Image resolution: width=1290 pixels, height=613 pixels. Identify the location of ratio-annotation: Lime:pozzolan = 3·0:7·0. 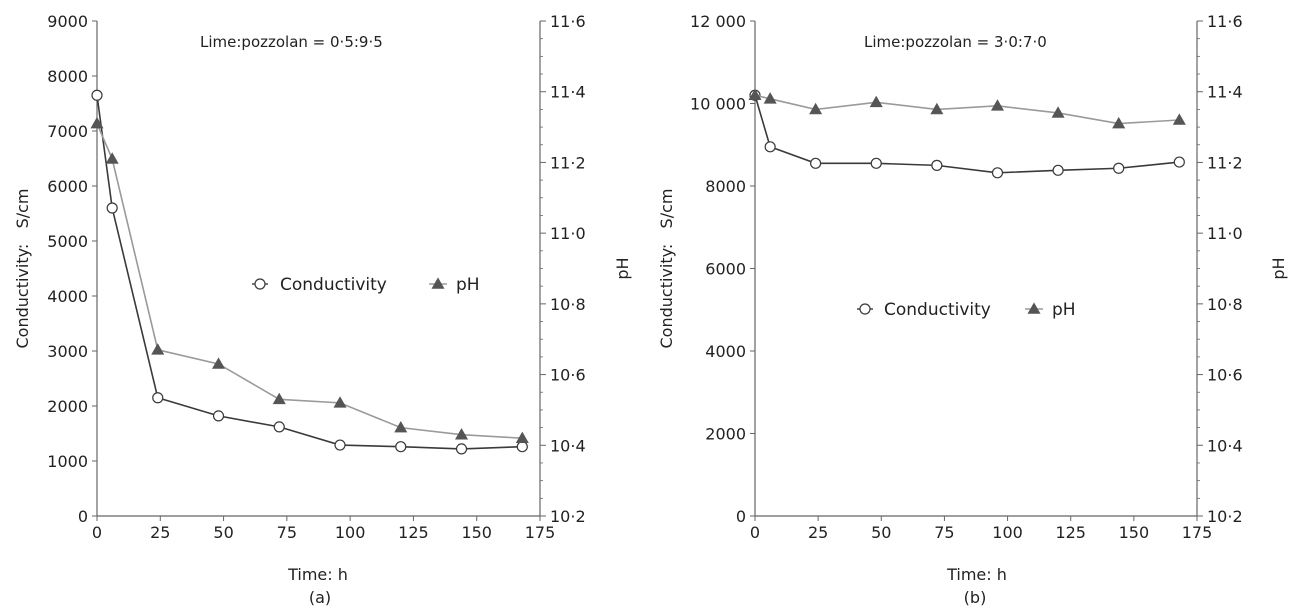
(955, 42).